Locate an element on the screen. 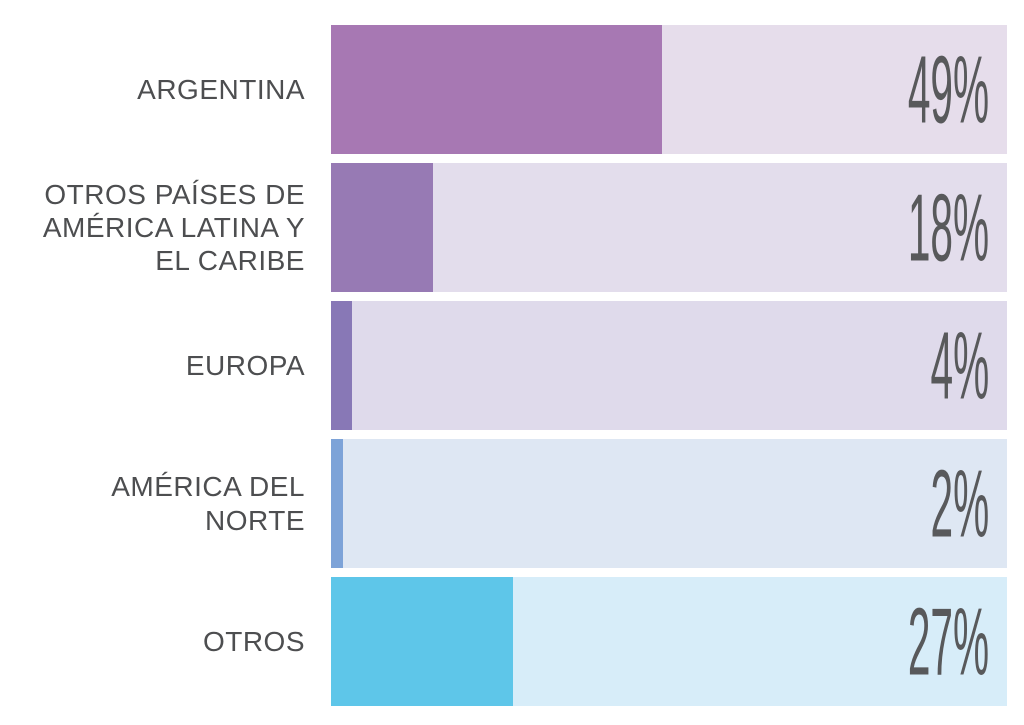 This screenshot has width=1024, height=725. bar-label: ARGENTINA is located at coordinates (221, 89).